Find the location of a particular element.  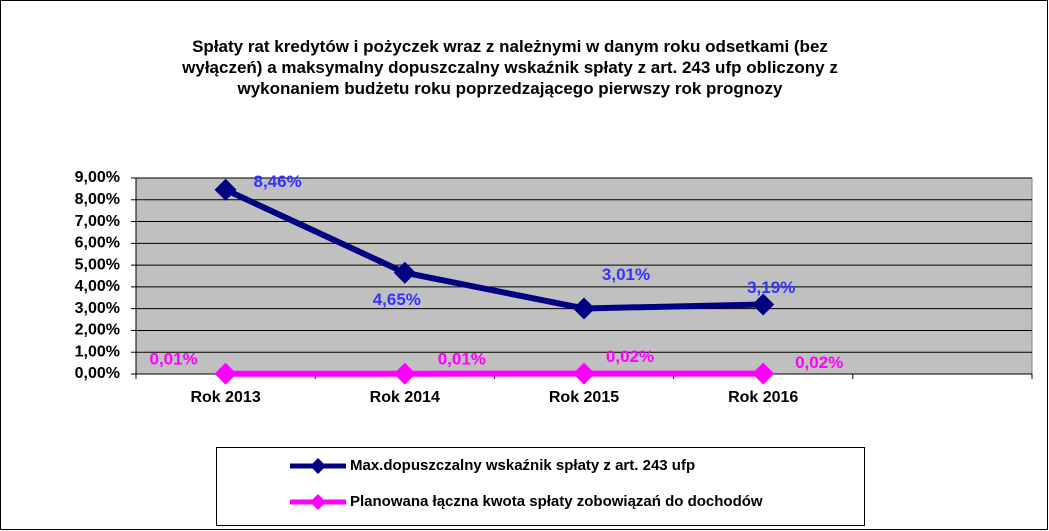

y-tick-label: 2,00% is located at coordinates (97, 330).